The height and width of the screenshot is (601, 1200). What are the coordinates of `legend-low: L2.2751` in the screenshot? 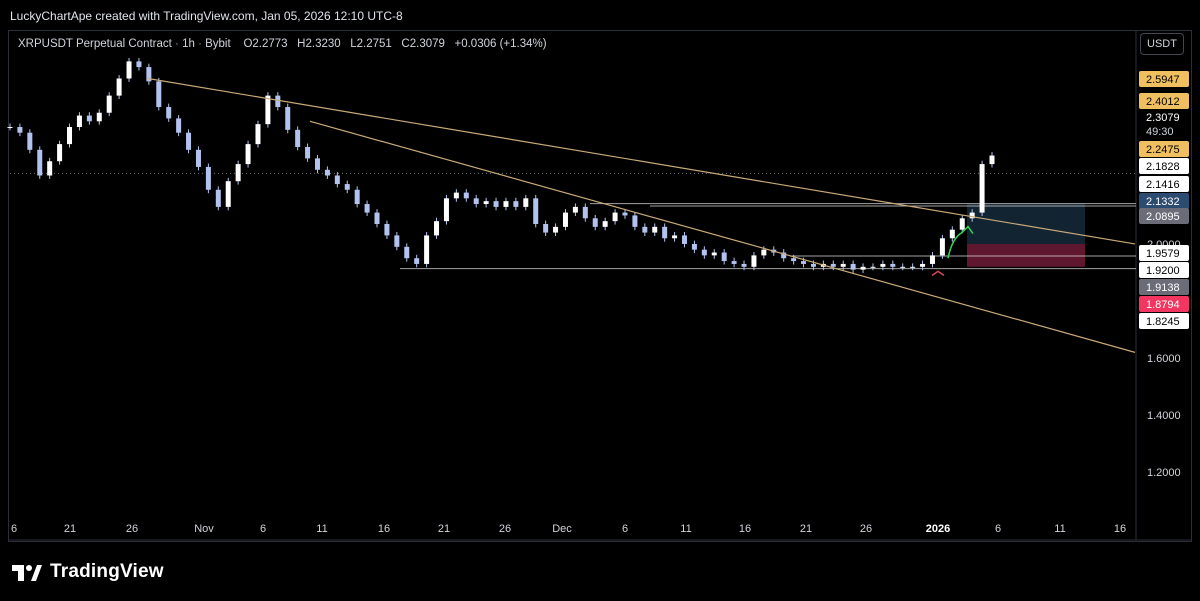 It's located at (371, 44).